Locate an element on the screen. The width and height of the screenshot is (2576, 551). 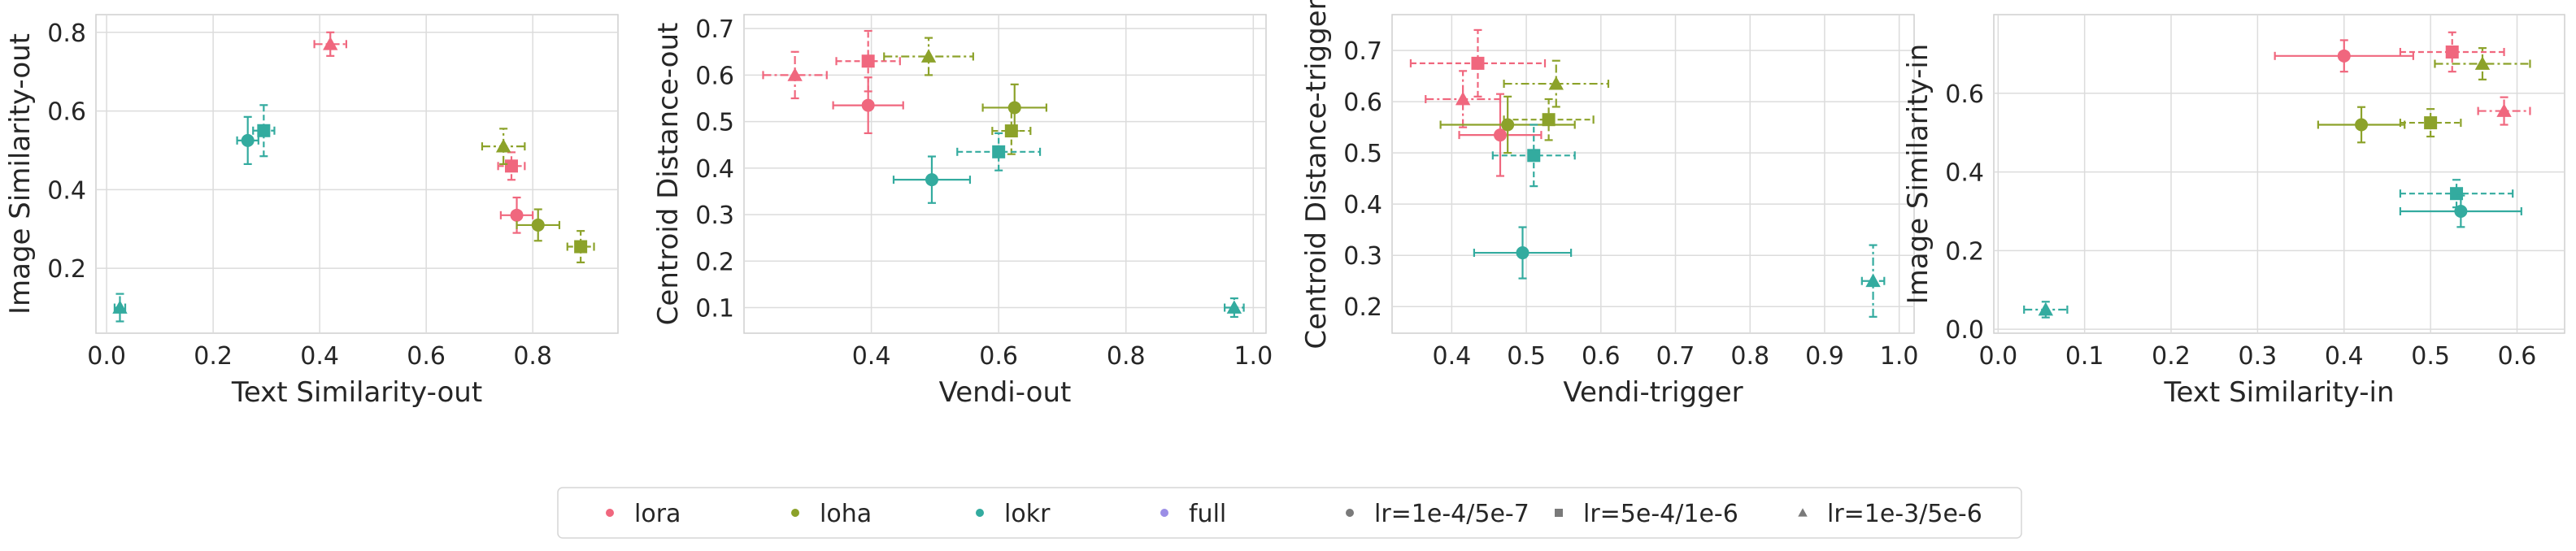
y-tick-label: 0.5 is located at coordinates (714, 123).